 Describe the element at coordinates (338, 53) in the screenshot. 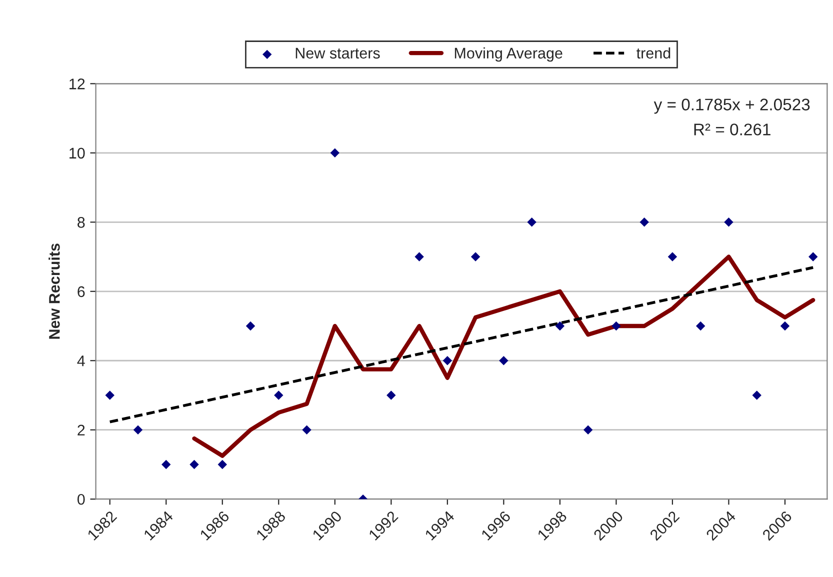

I see `legend-label: New starters` at that location.